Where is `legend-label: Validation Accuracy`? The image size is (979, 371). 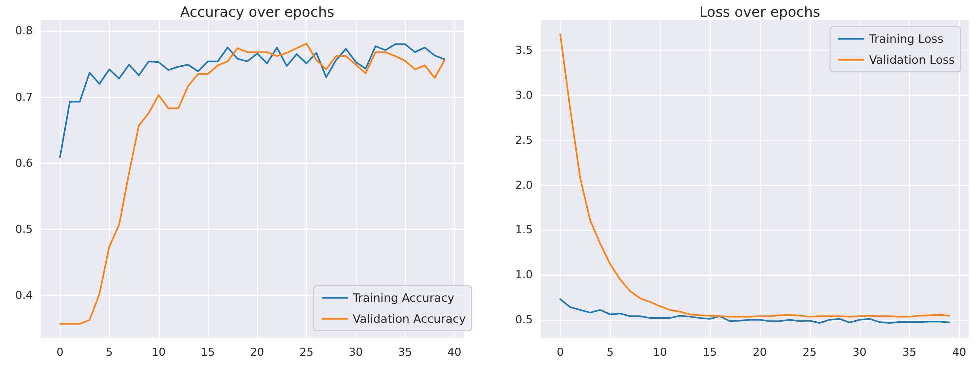
legend-label: Validation Accuracy is located at coordinates (409, 319).